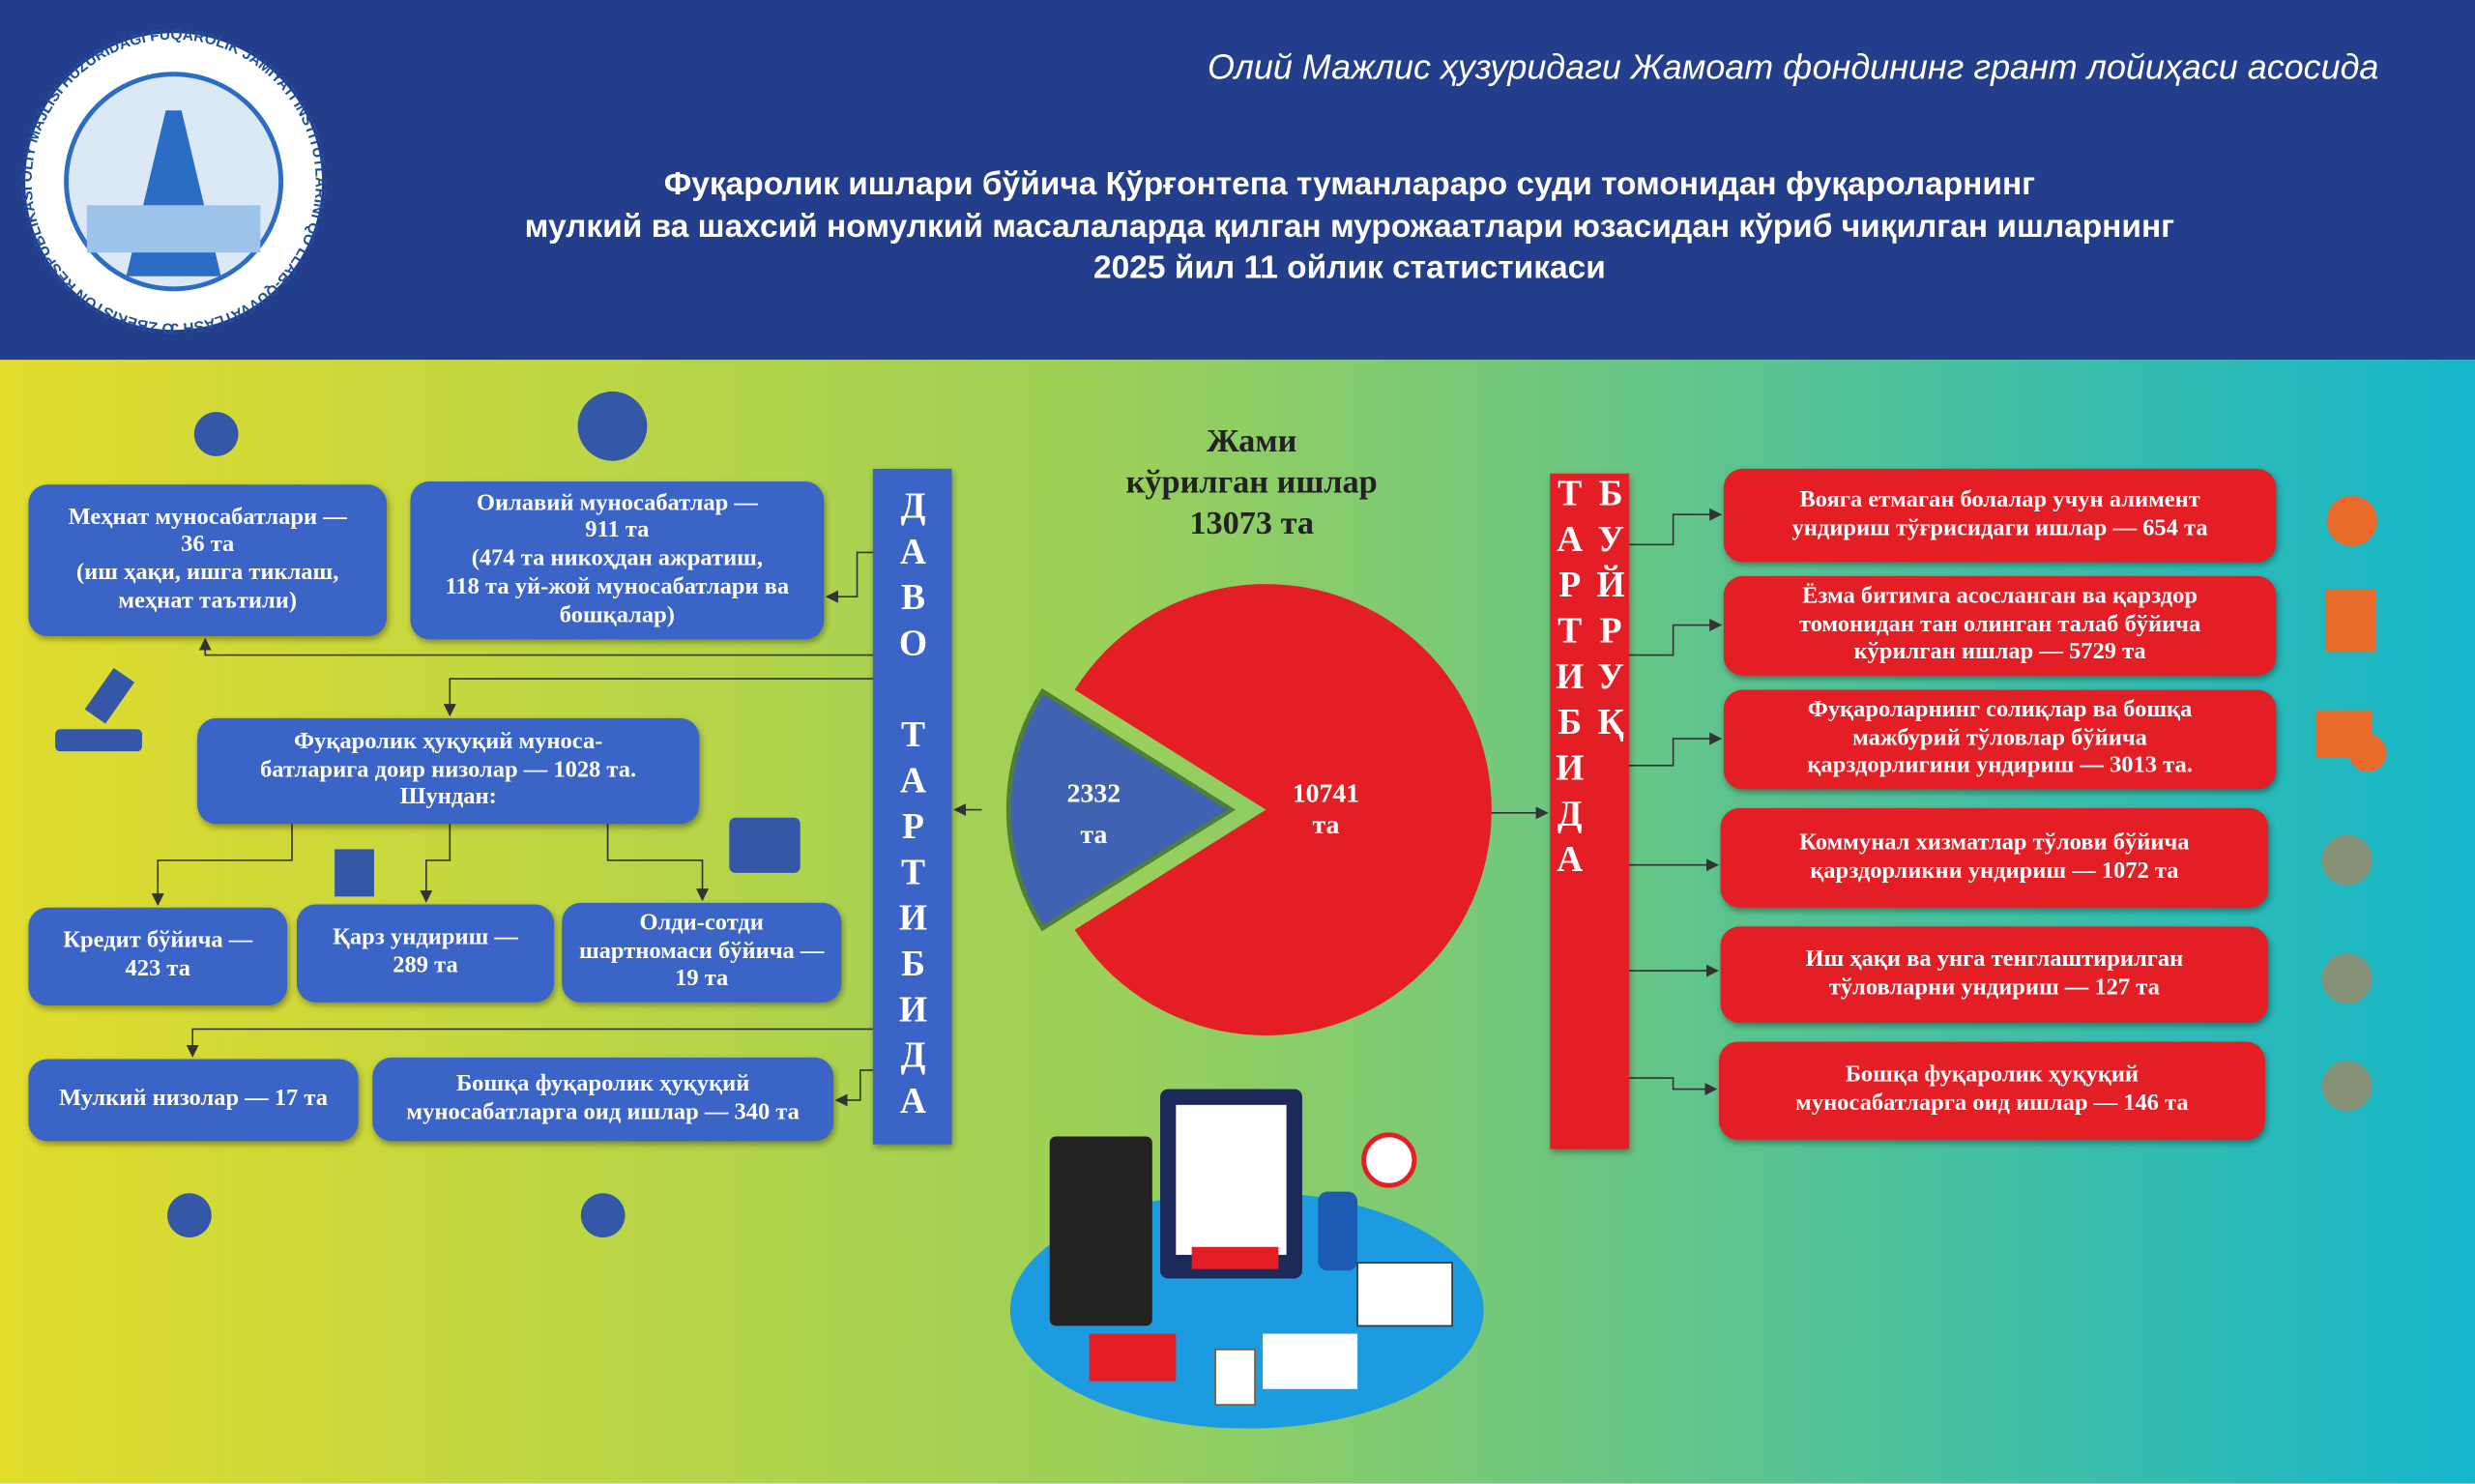  I want to click on box-line: томонидан тан олинган талаб бўйича, so click(1999, 625).